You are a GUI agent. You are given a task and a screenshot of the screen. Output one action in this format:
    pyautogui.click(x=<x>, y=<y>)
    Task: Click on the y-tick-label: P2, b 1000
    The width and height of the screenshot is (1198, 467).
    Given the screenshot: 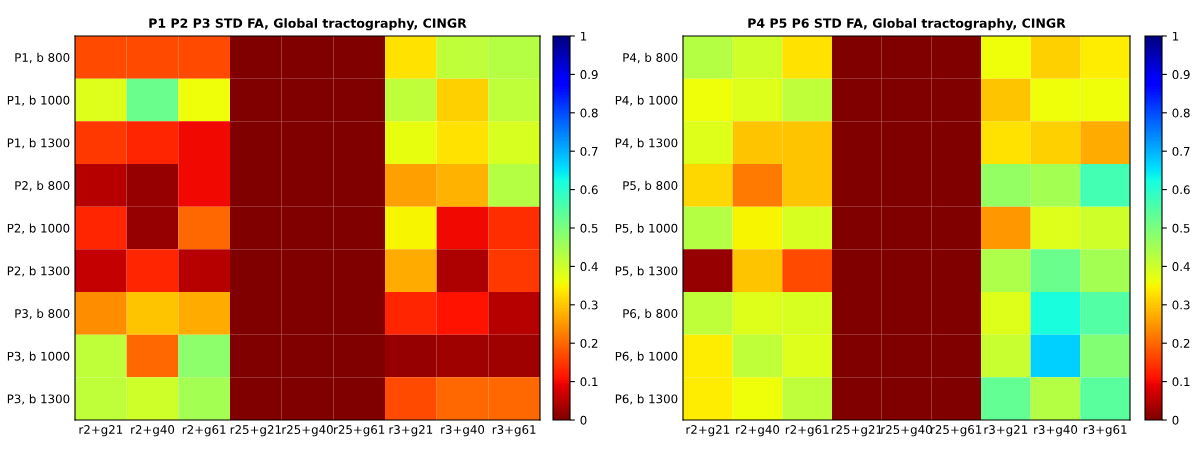 What is the action you would take?
    pyautogui.click(x=38, y=228)
    